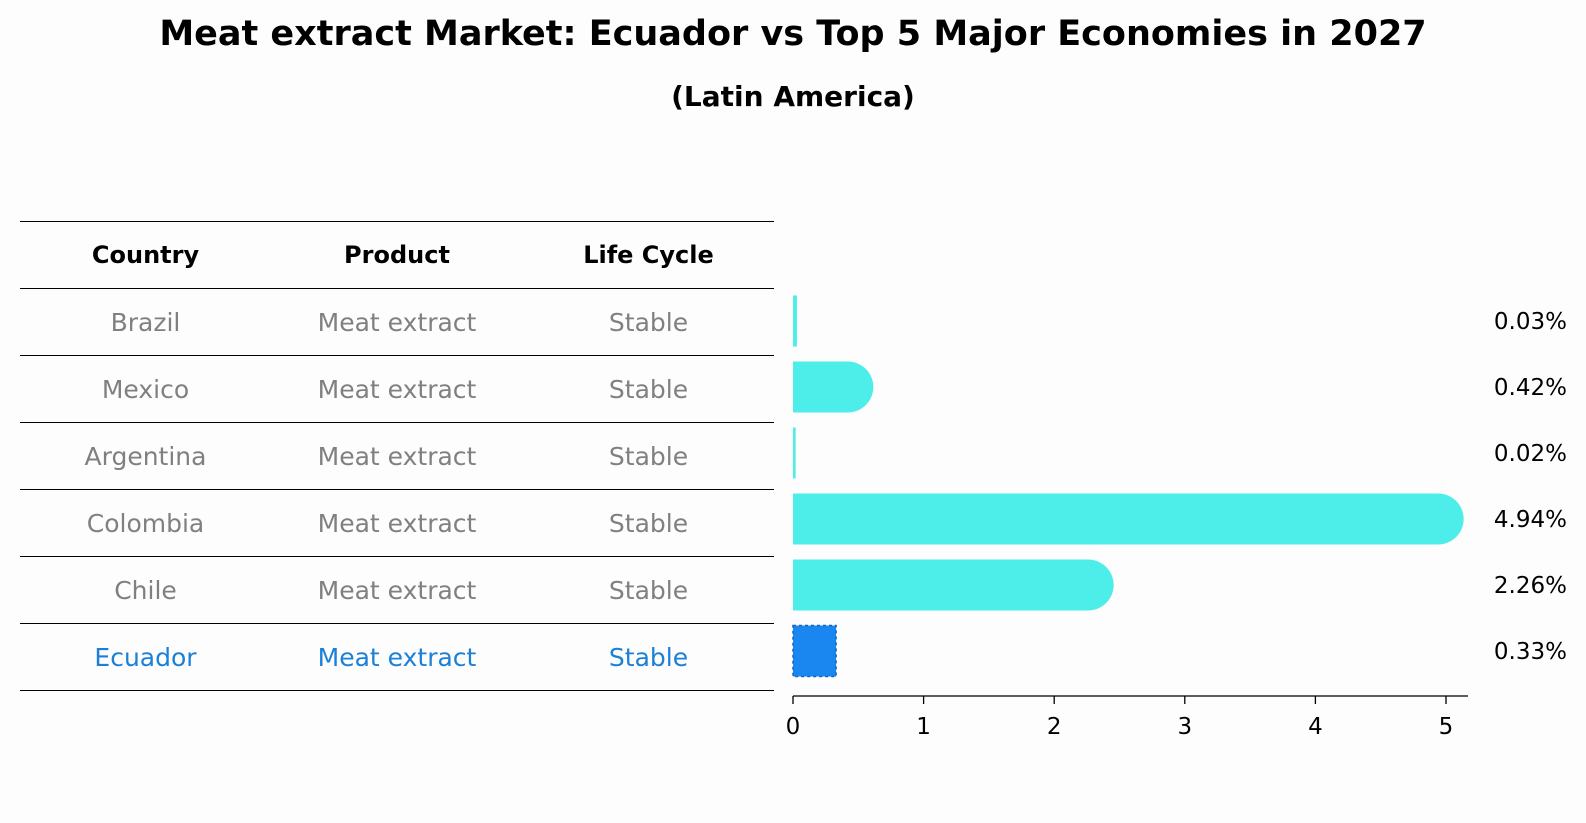  Describe the element at coordinates (953, 585) in the screenshot. I see `bar-chile` at that location.